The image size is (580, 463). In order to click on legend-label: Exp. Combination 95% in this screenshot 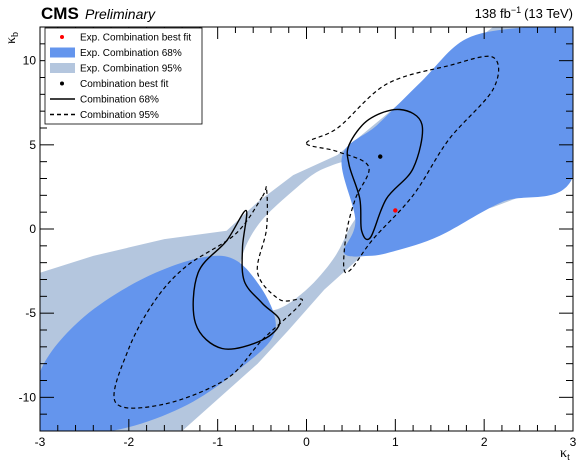, I will do `click(131, 69)`.